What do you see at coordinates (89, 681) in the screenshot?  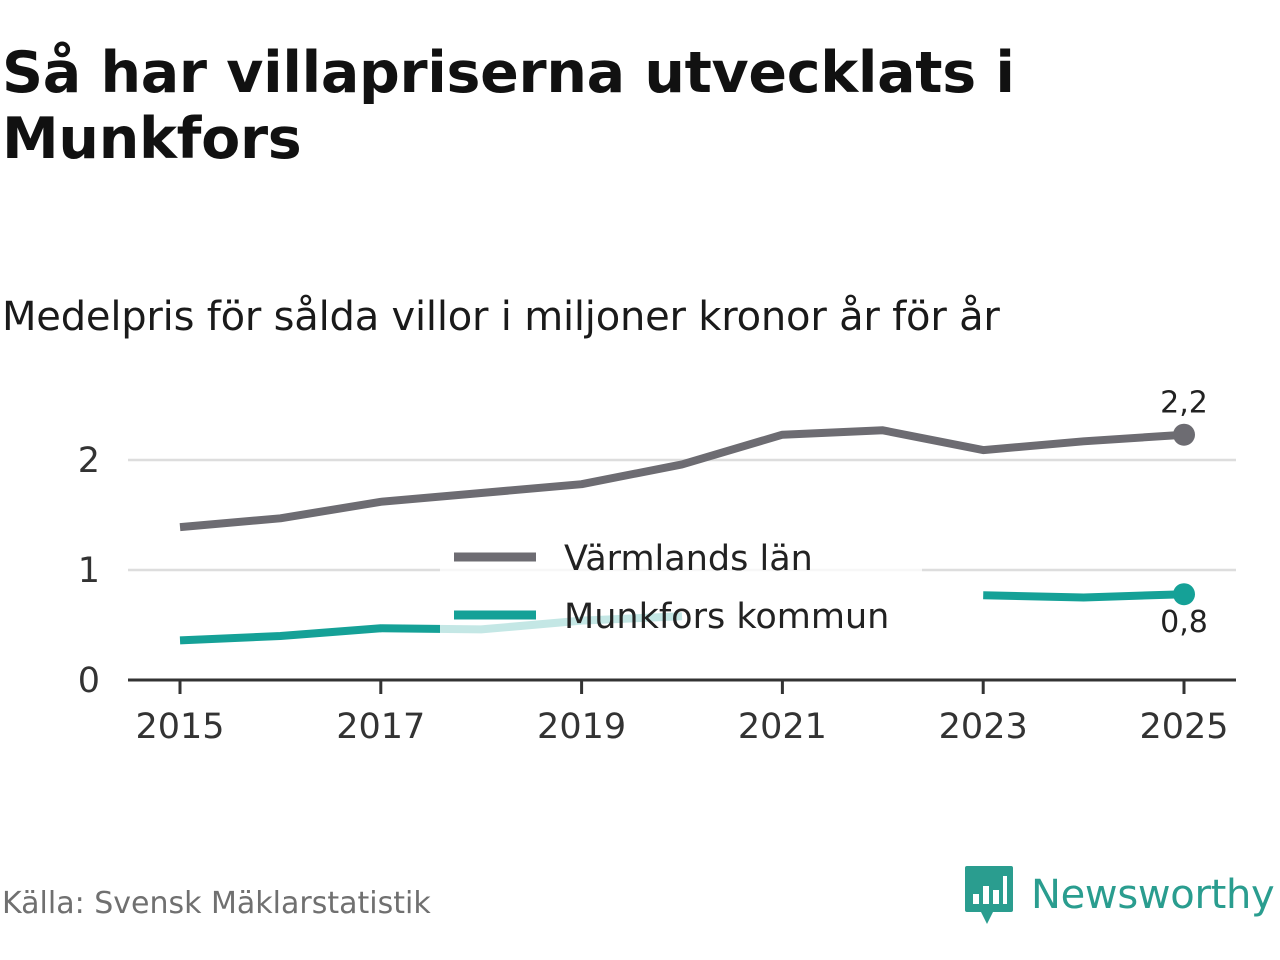 I see `y-tick-label: 0` at bounding box center [89, 681].